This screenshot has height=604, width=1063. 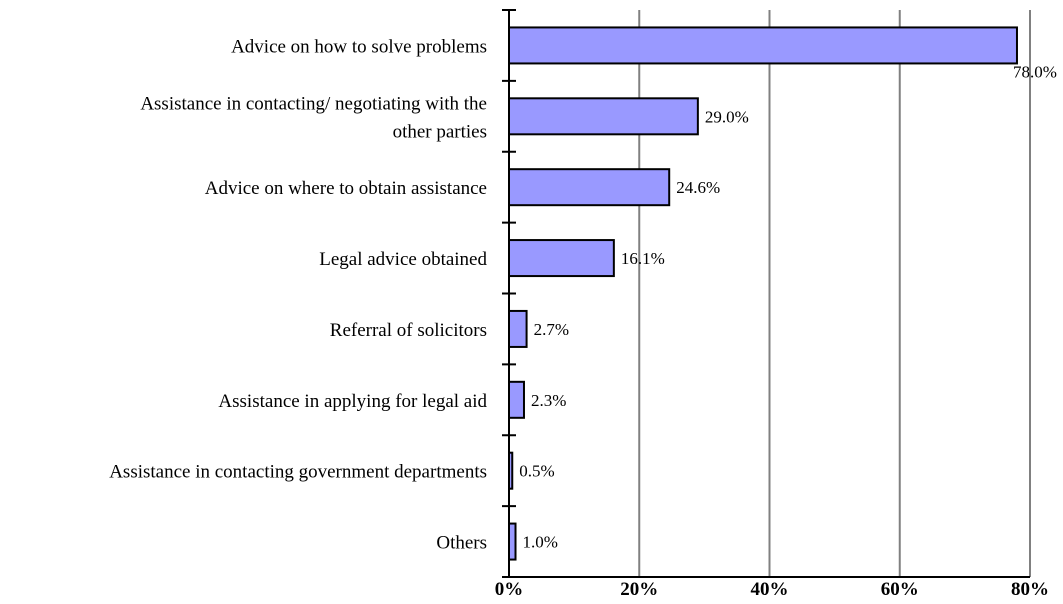 I want to click on category-label-3-0: Legal advice obtained, so click(x=403, y=259).